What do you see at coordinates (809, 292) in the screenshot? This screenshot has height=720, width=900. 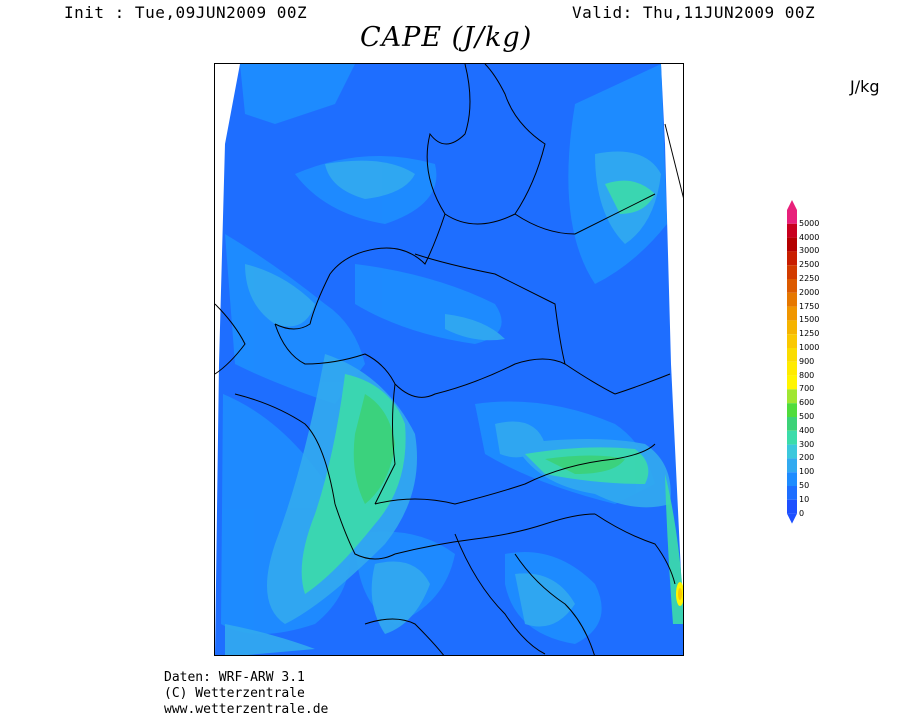 I see `legend-level-label: 2000` at bounding box center [809, 292].